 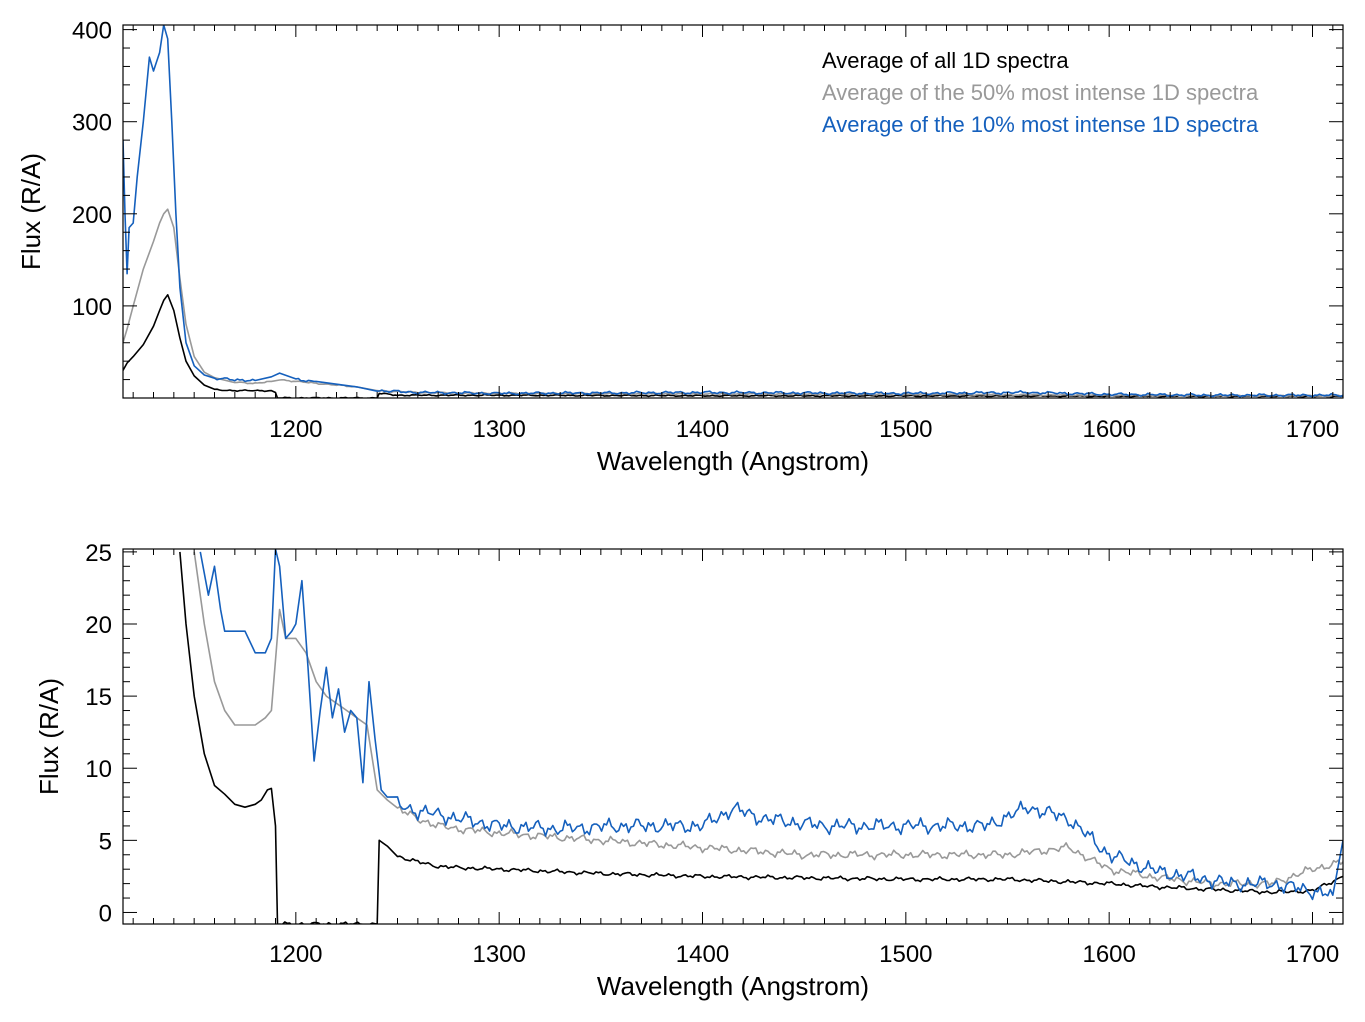 I want to click on y-tick-label: 5, so click(x=105, y=841).